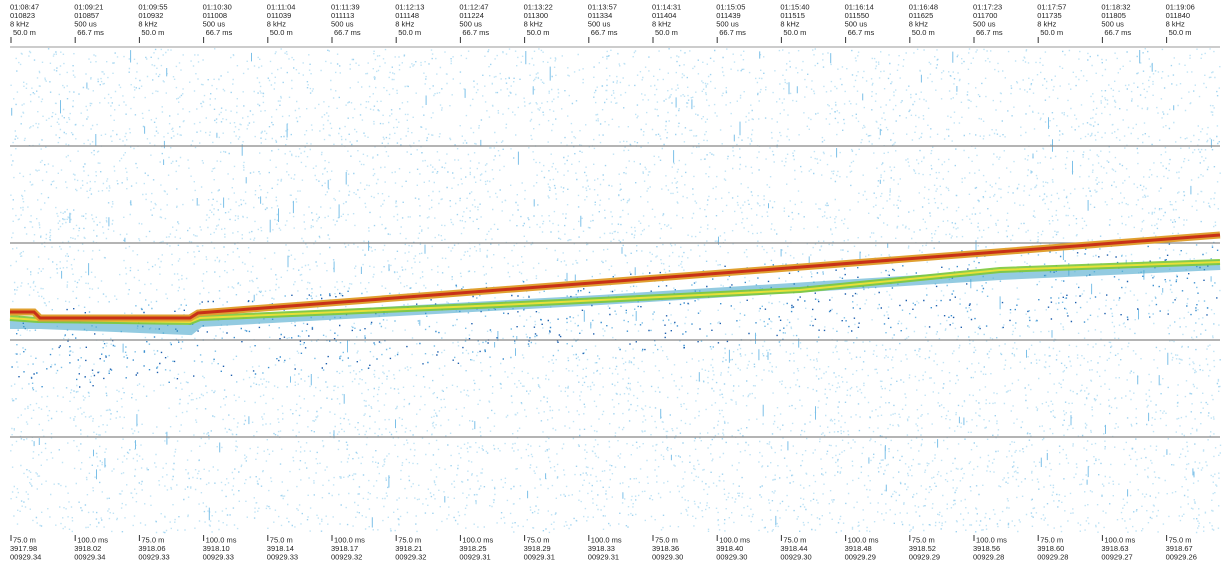 This screenshot has height=565, width=1227. Describe the element at coordinates (408, 548) in the screenshot. I see `footer-label: 3918.21` at that location.